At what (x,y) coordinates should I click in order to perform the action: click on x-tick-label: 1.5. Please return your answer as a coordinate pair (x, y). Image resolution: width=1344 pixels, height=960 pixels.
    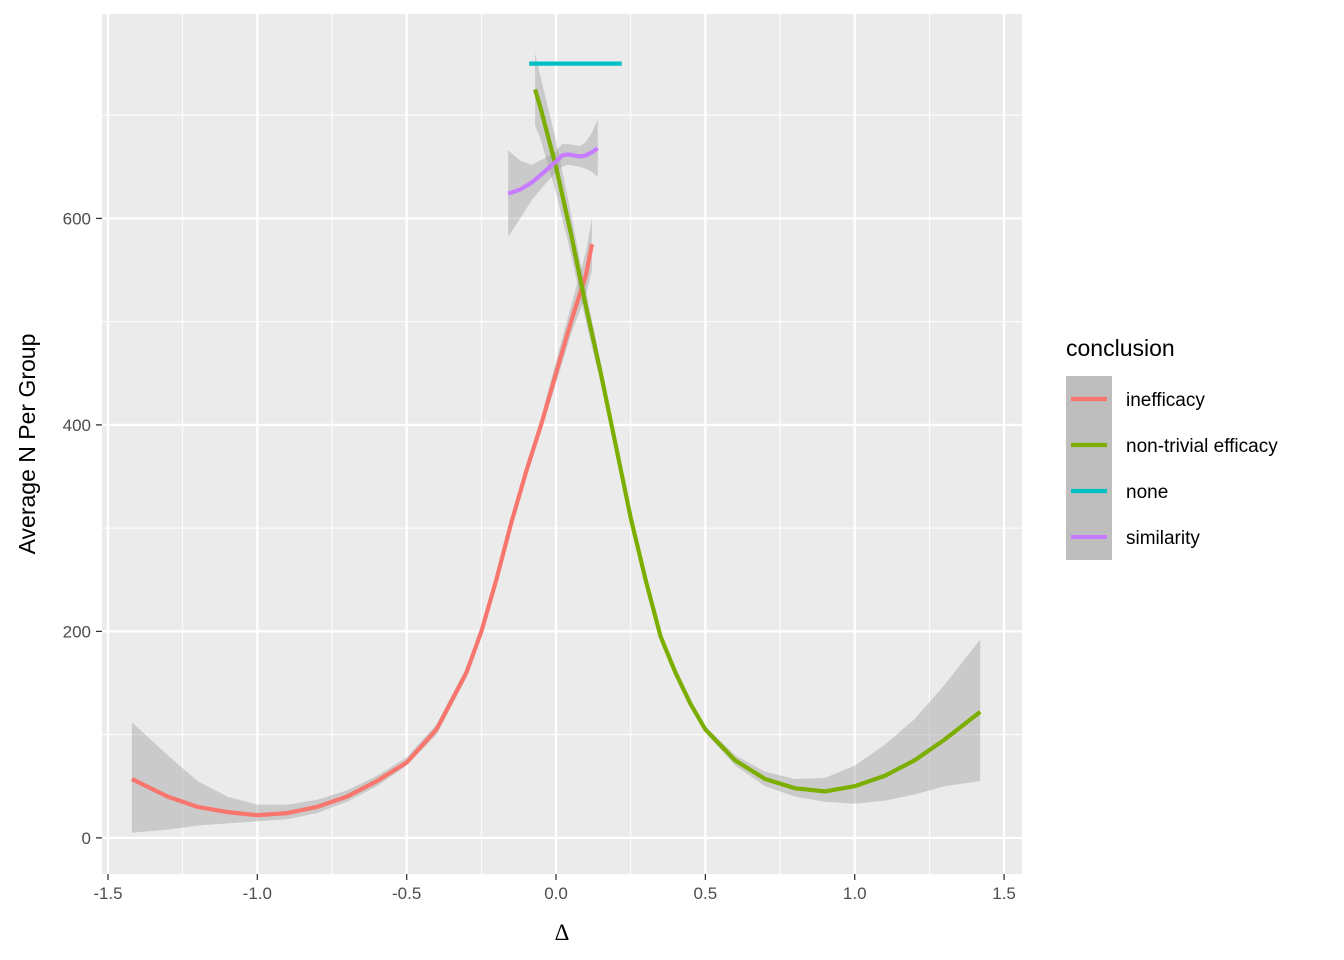
    Looking at the image, I should click on (1004, 893).